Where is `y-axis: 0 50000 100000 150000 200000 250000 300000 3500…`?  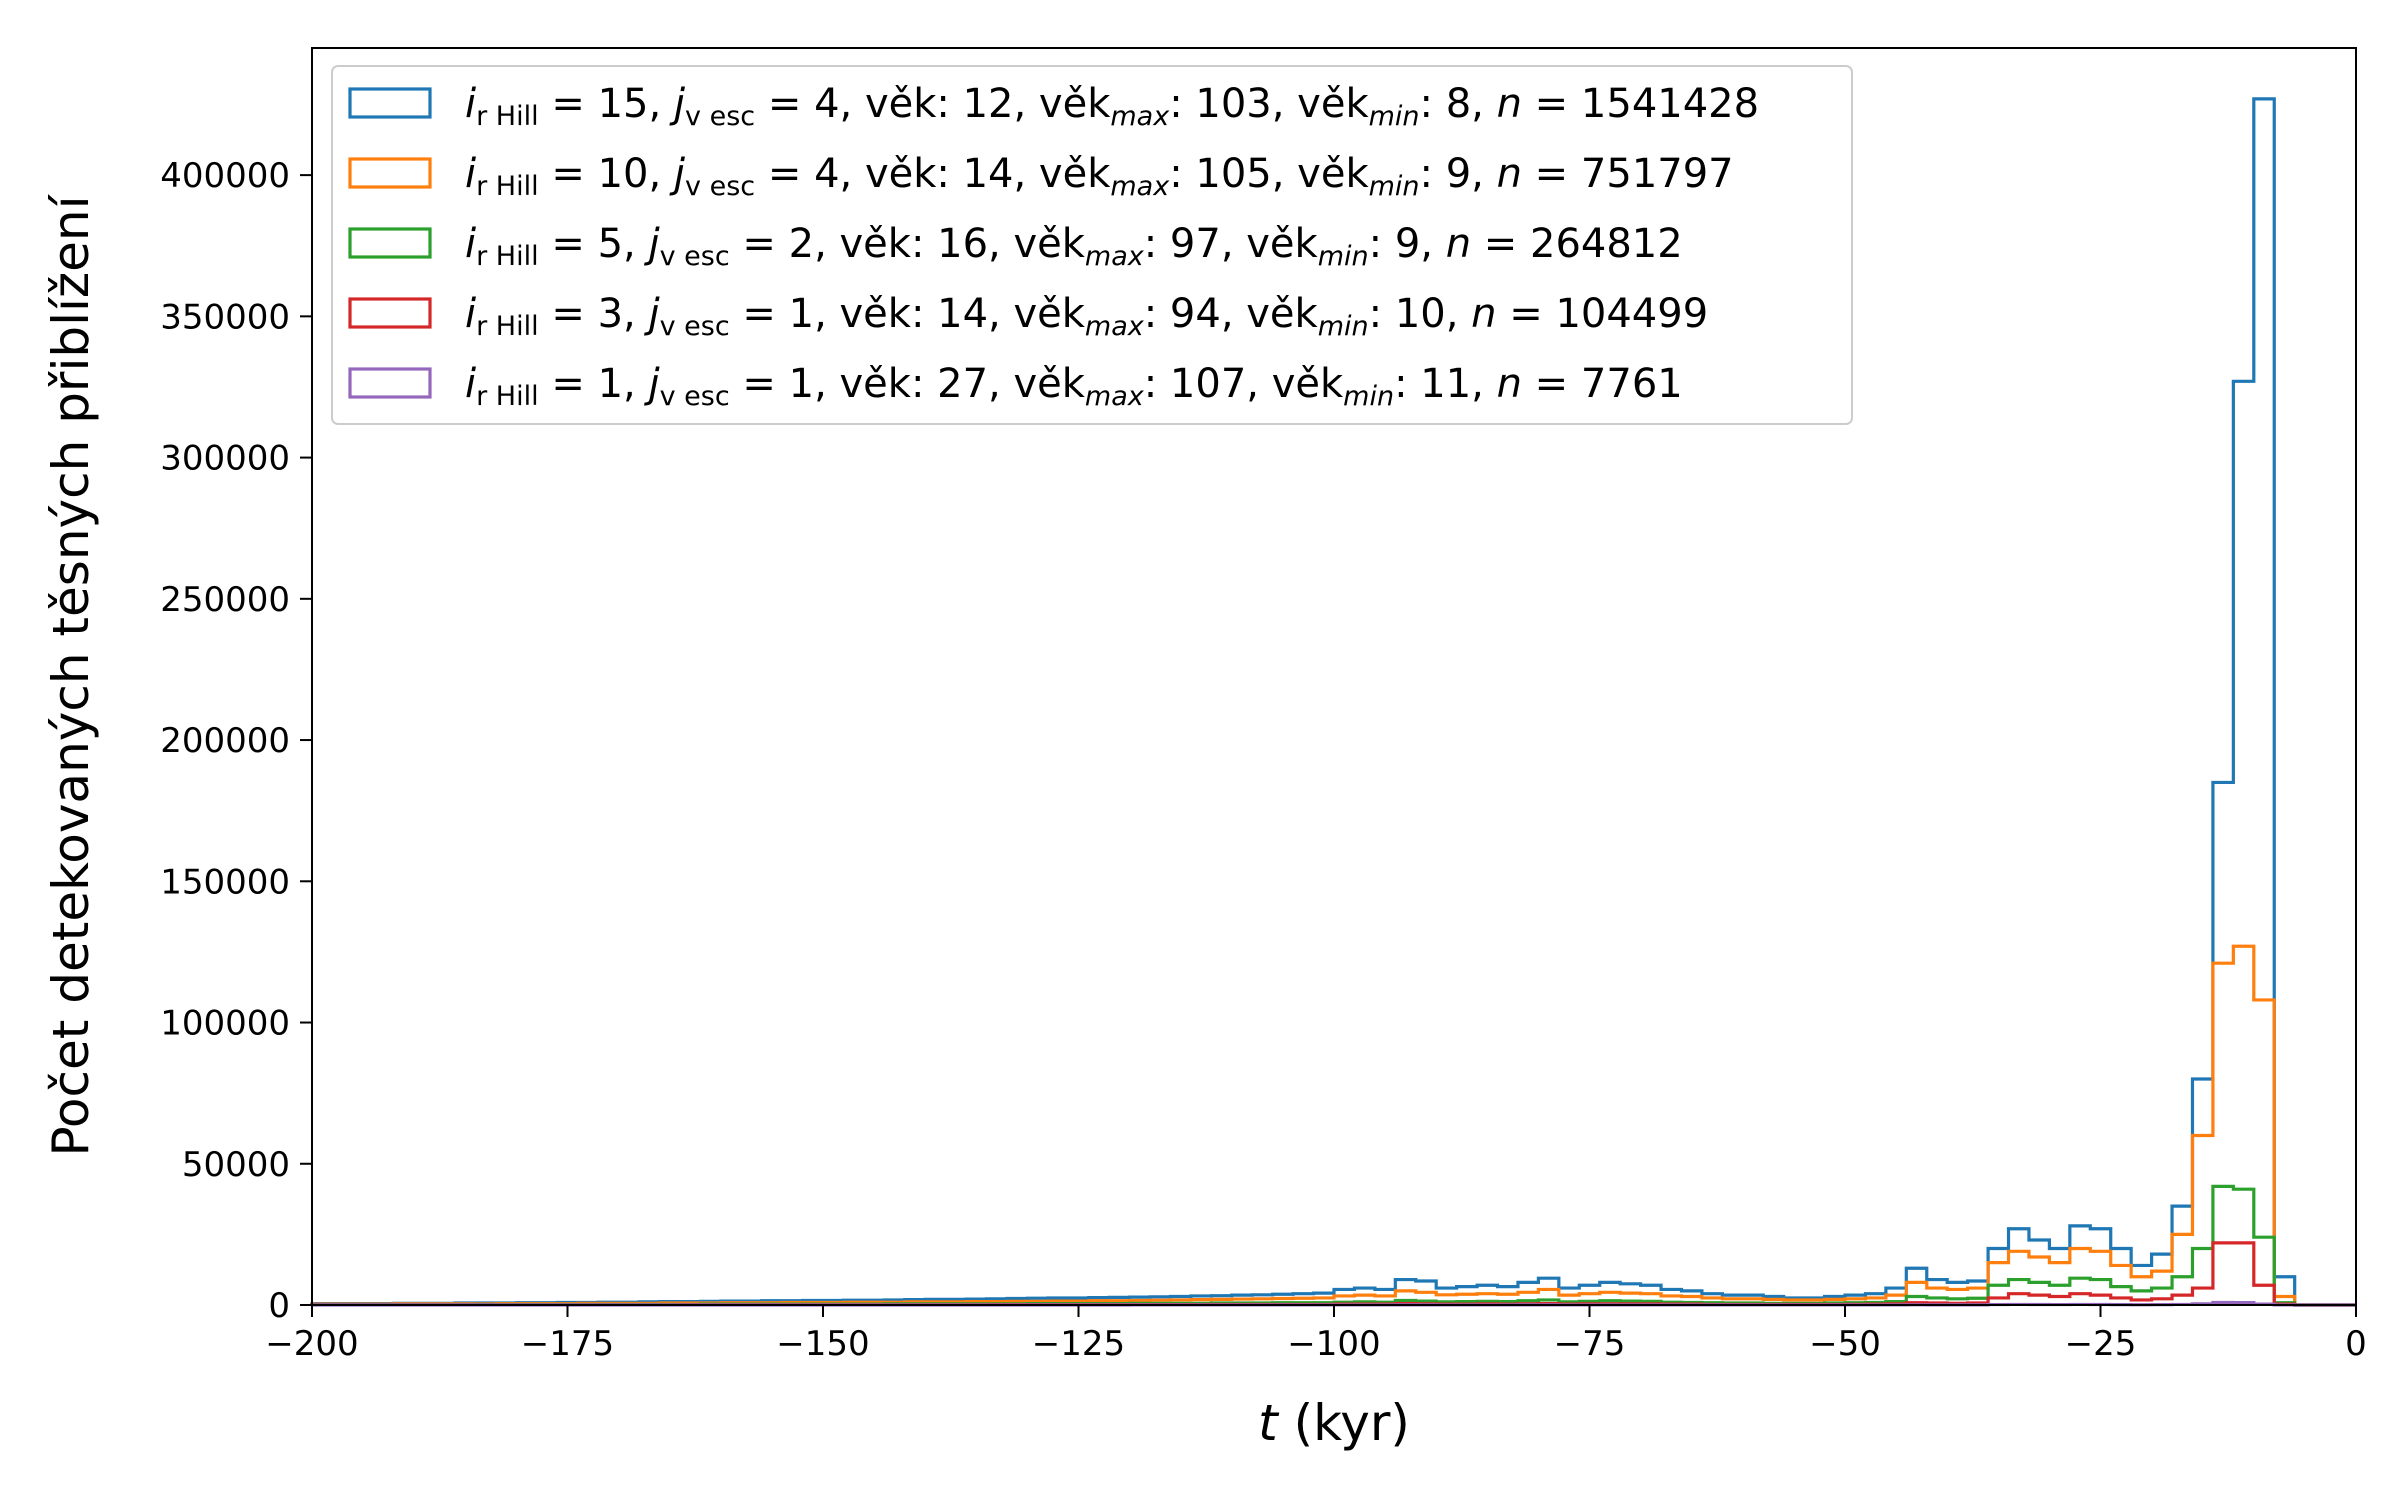 y-axis: 0 50000 100000 150000 200000 250000 300000 3500… is located at coordinates (236, 741).